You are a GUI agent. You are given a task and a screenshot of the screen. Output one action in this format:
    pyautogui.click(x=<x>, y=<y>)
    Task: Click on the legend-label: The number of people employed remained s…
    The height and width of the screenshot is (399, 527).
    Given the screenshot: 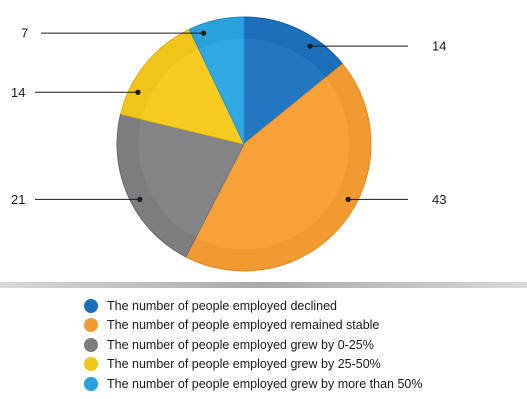 What is the action you would take?
    pyautogui.click(x=243, y=325)
    